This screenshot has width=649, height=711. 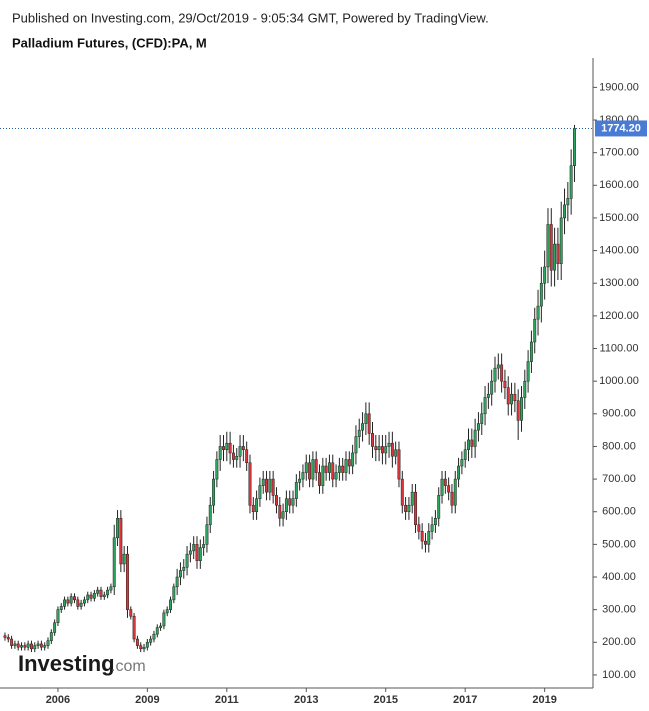 I want to click on y-tick-label: 300.00, so click(x=619, y=610).